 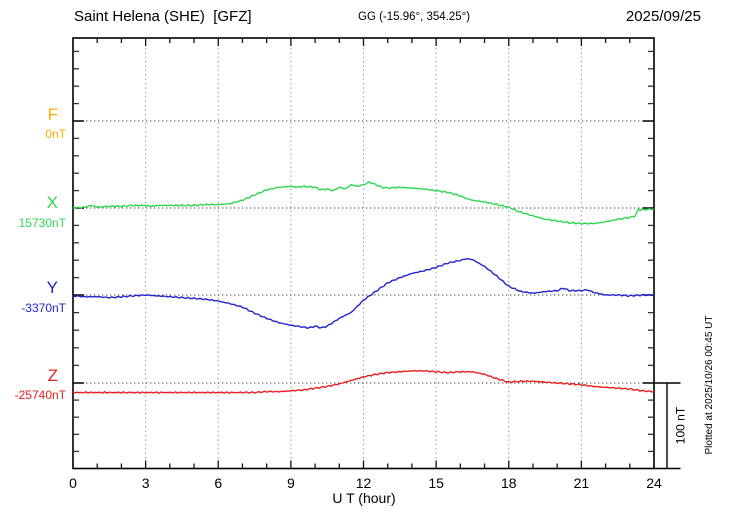 I want to click on x-tick-label: 15, so click(x=436, y=483).